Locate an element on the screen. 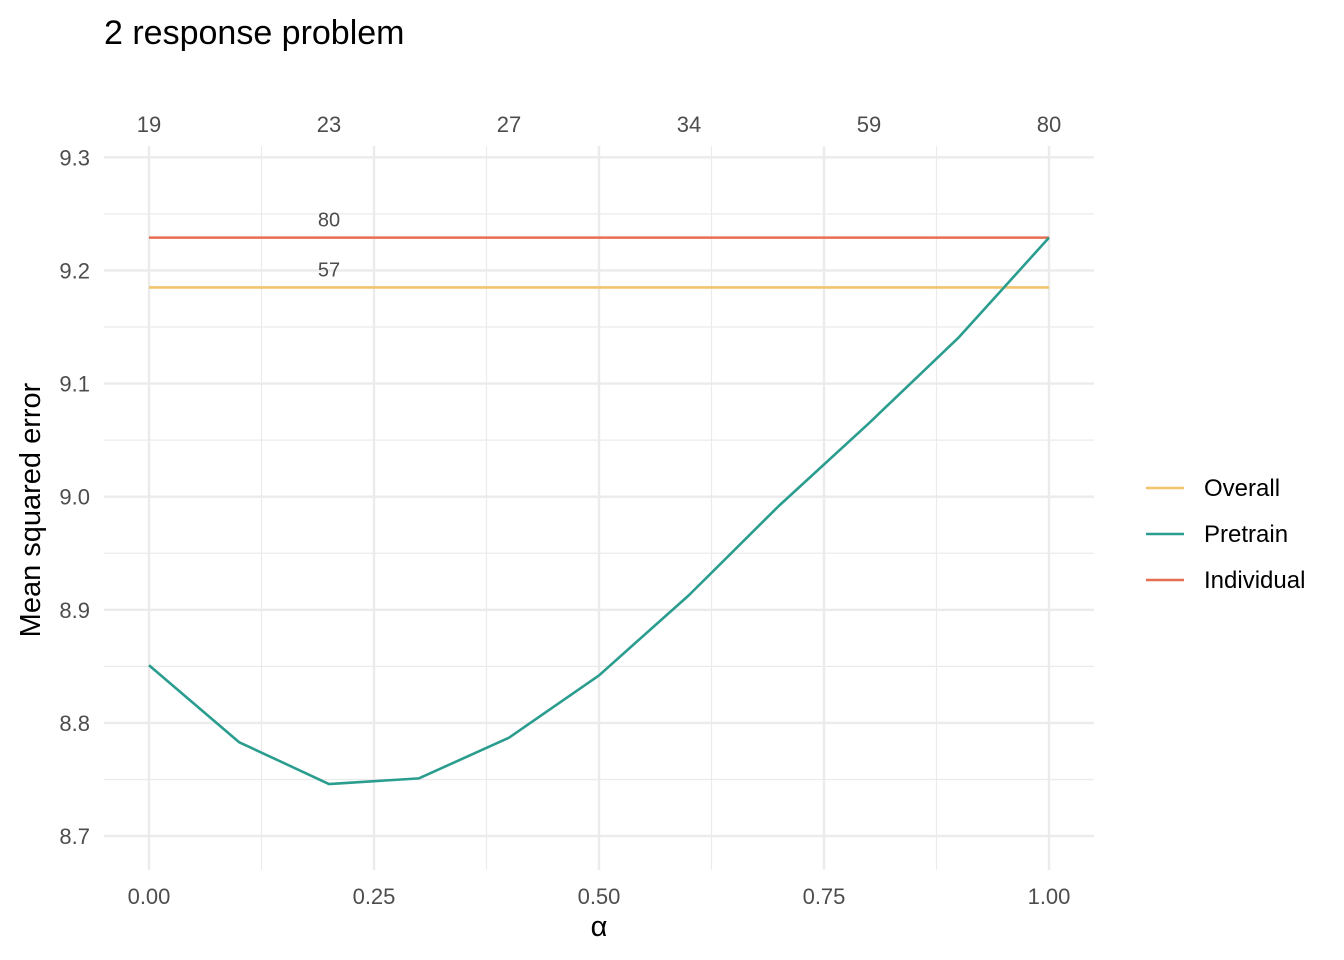 This screenshot has width=1344, height=960. y-tick-label: 9.2 is located at coordinates (74, 270).